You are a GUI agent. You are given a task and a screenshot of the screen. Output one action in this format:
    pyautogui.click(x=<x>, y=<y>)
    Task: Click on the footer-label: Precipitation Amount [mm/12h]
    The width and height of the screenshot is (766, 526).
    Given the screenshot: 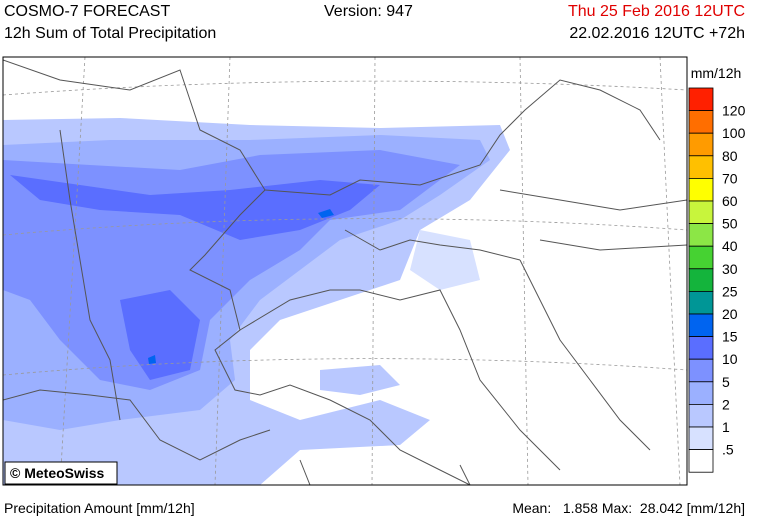 What is the action you would take?
    pyautogui.click(x=99, y=508)
    